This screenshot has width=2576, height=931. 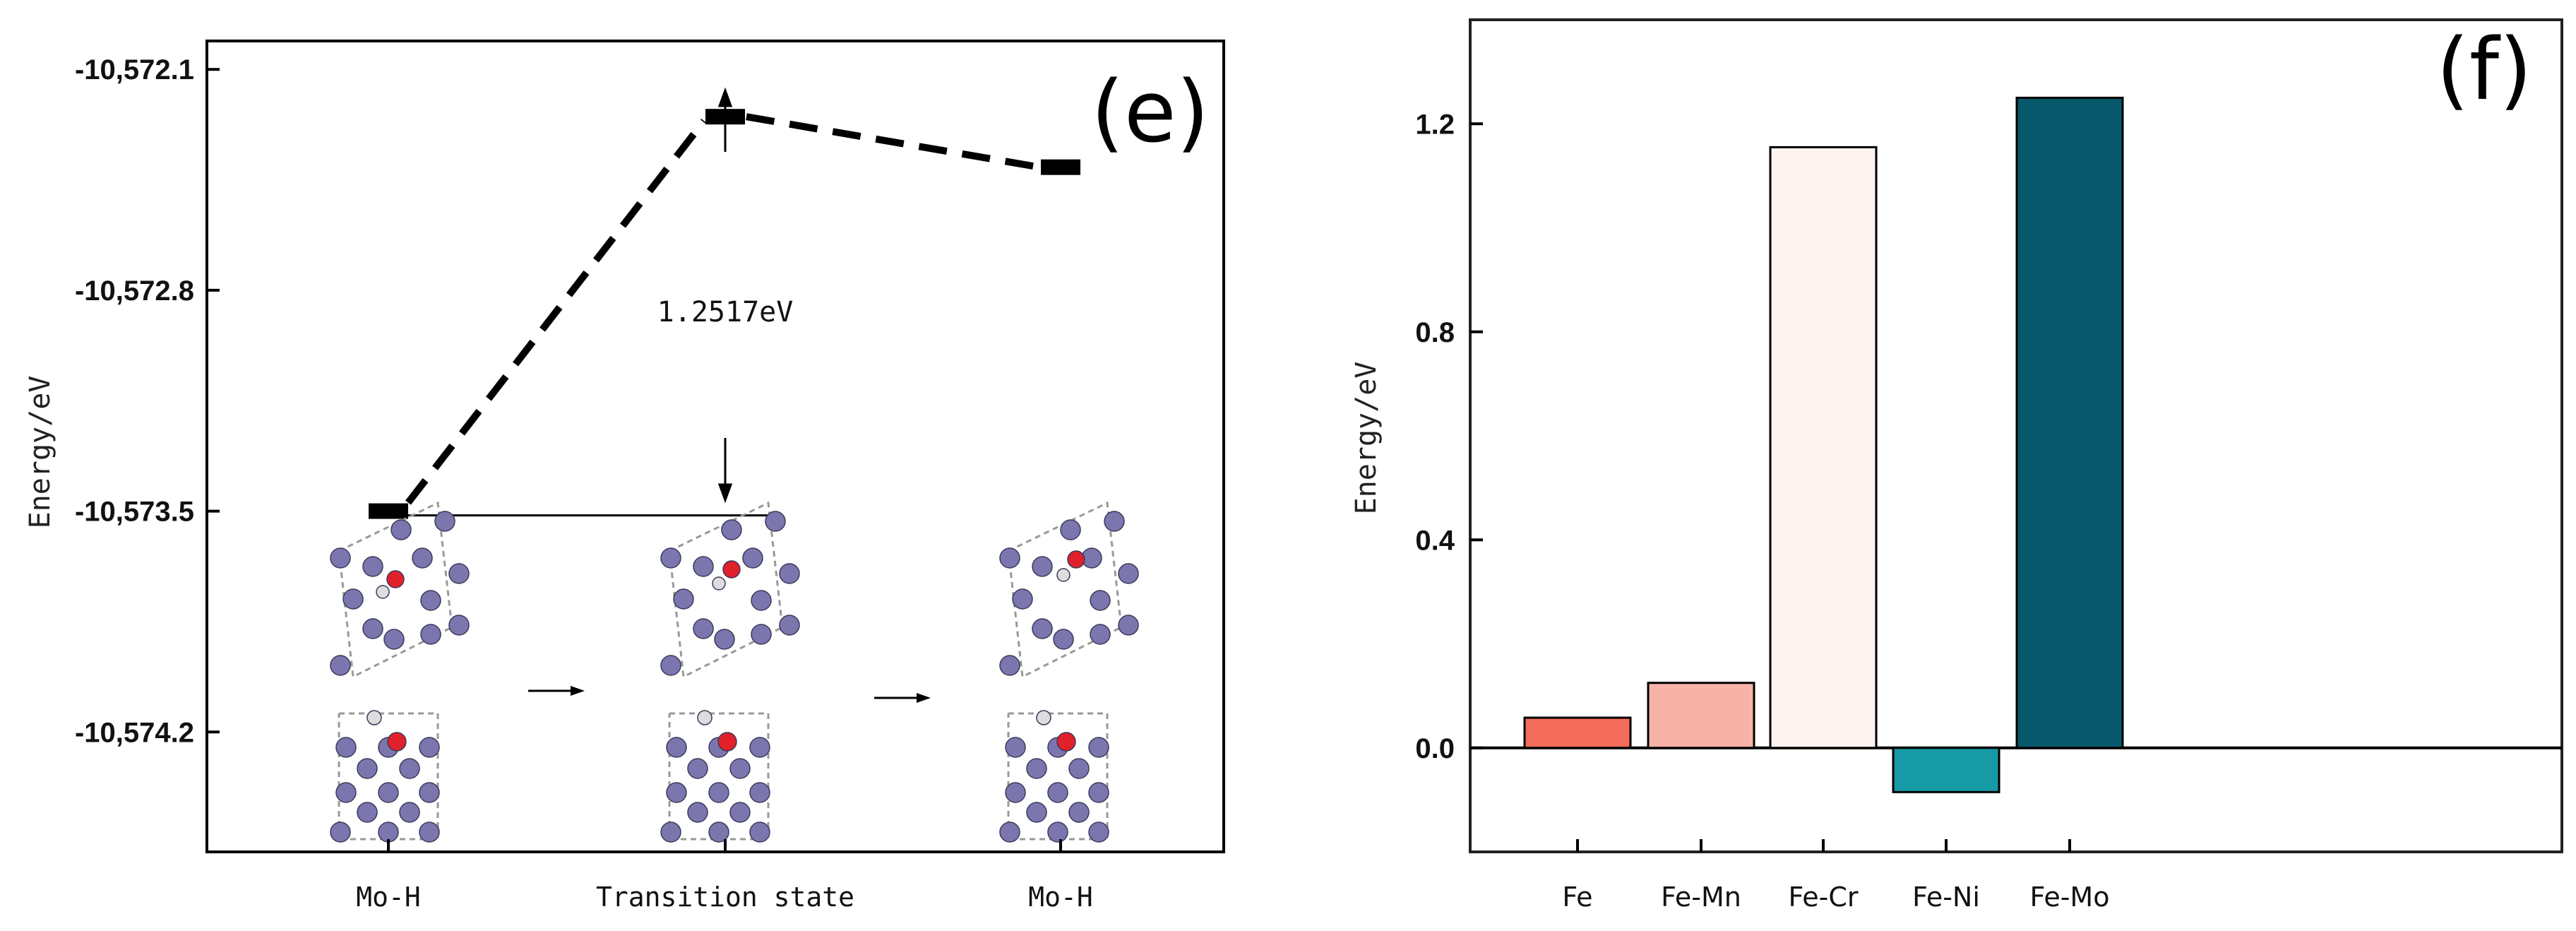 What do you see at coordinates (1435, 124) in the screenshot?
I see `y-tick-label: 1.2` at bounding box center [1435, 124].